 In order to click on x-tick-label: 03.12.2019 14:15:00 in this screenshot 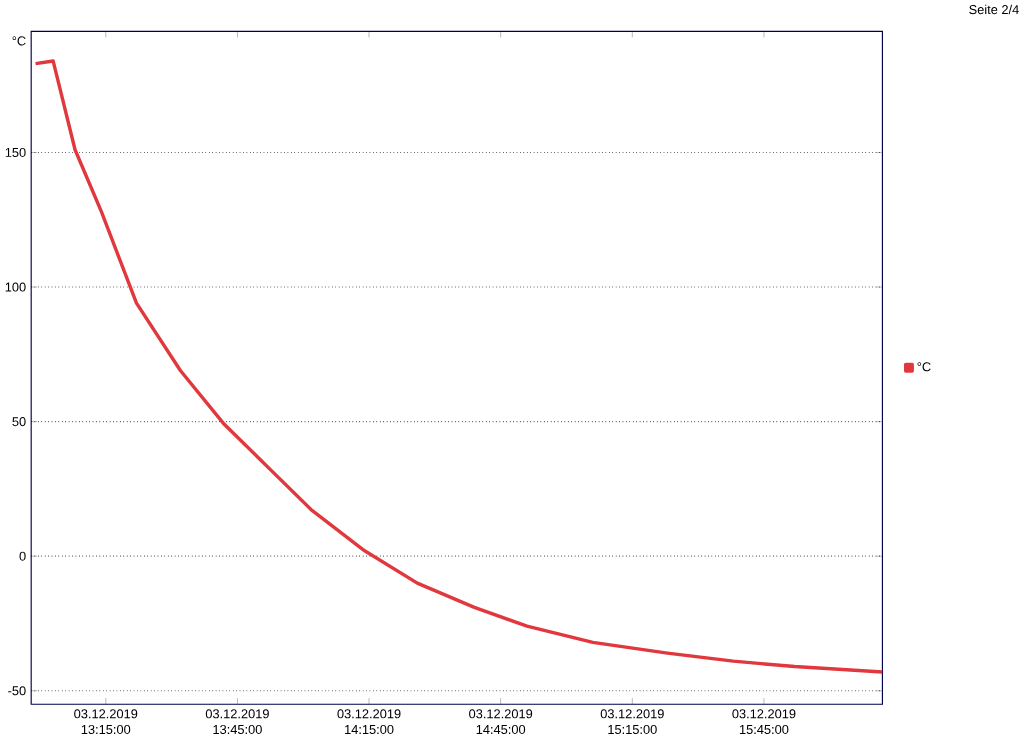, I will do `click(369, 722)`.